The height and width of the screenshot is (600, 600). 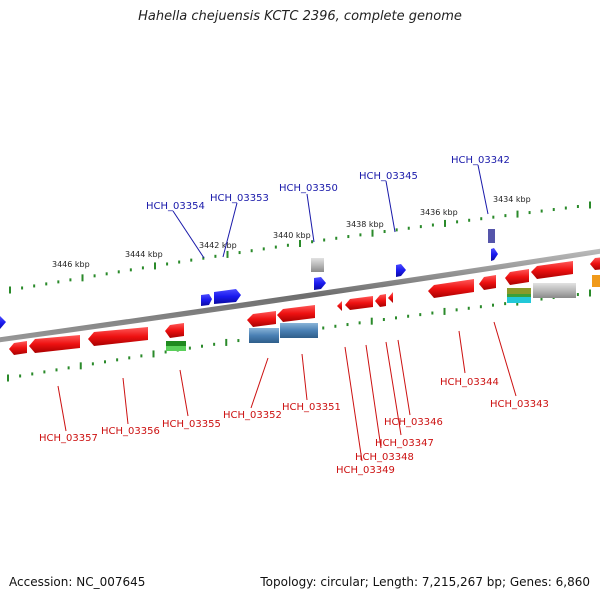 I want to click on gene-hch-03355-rna-b, so click(x=176, y=348).